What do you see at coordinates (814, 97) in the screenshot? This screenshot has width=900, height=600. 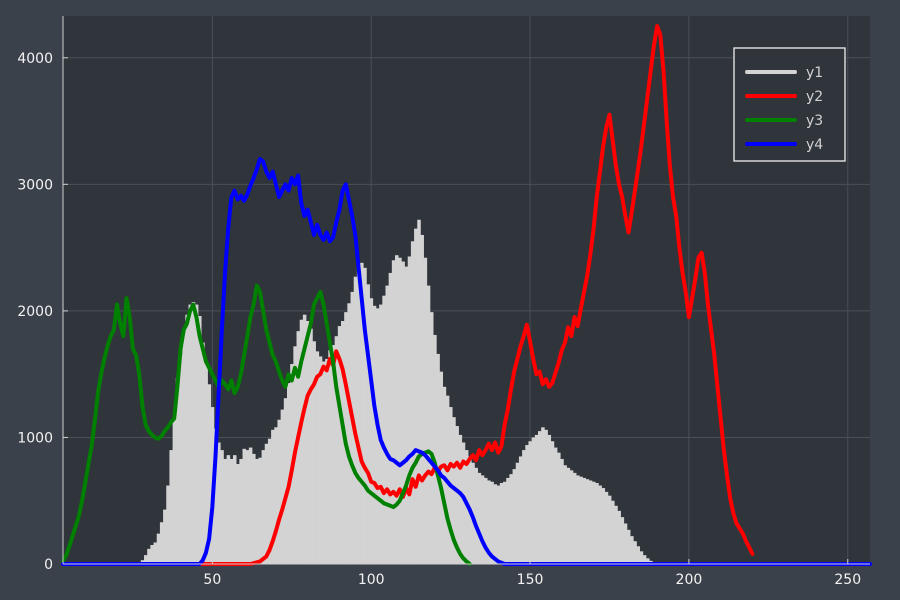 I see `legend-label-y2: y2` at bounding box center [814, 97].